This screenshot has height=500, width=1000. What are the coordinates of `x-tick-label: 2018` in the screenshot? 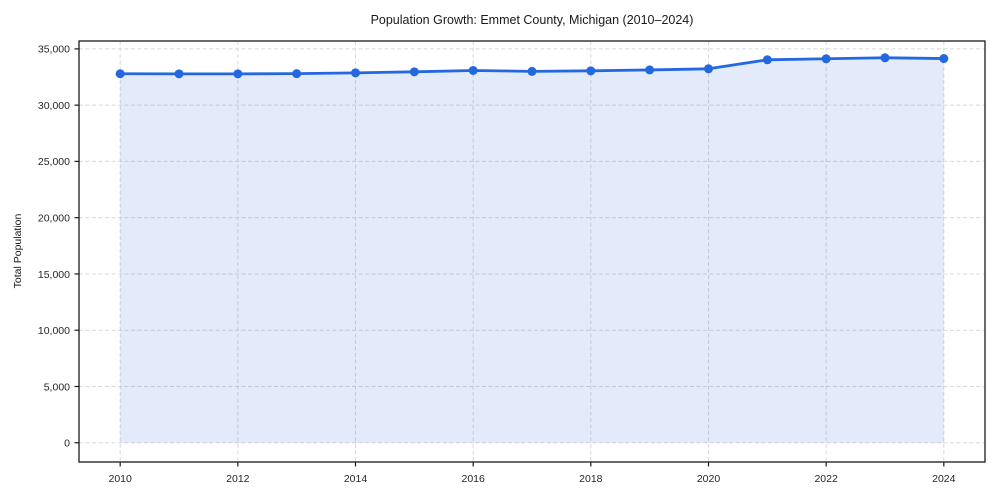 It's located at (591, 479).